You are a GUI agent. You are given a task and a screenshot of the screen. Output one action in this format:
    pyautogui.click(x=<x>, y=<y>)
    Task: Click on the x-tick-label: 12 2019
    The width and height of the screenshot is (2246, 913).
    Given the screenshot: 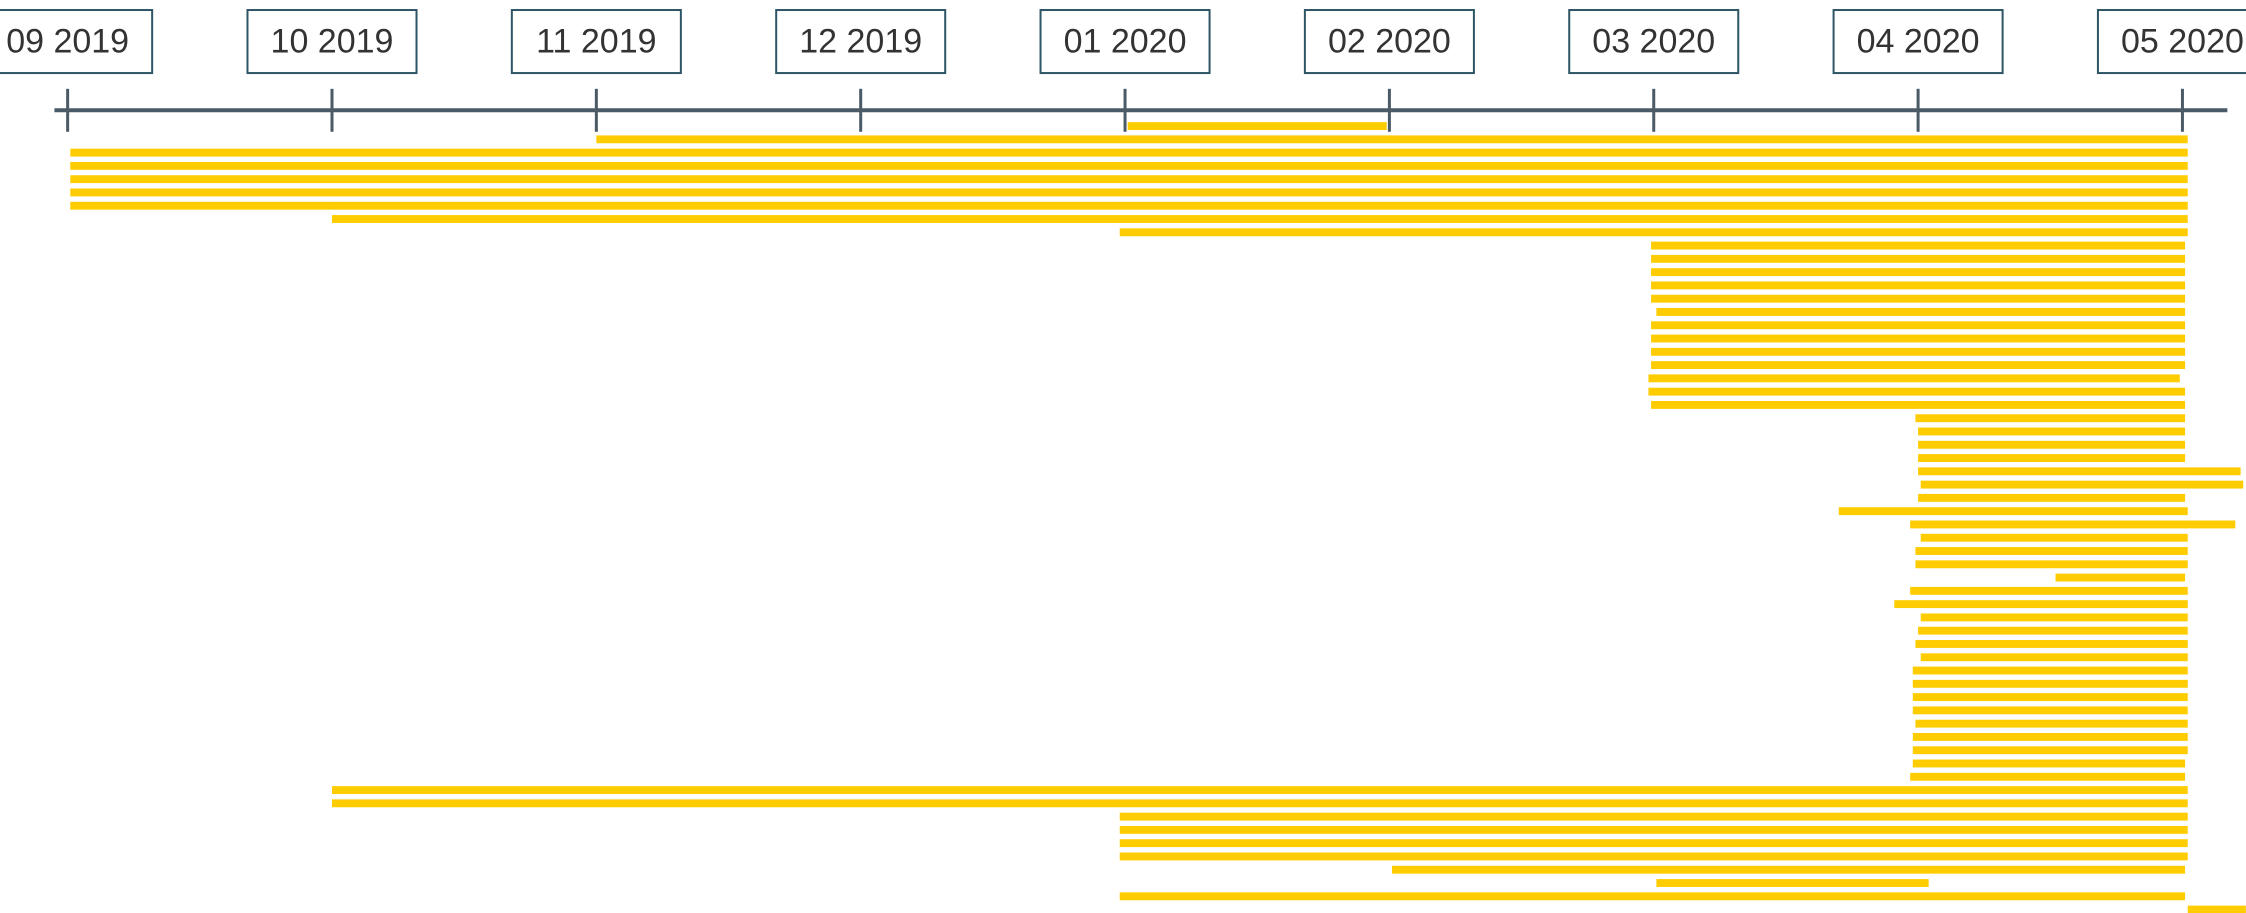 What is the action you would take?
    pyautogui.click(x=860, y=42)
    